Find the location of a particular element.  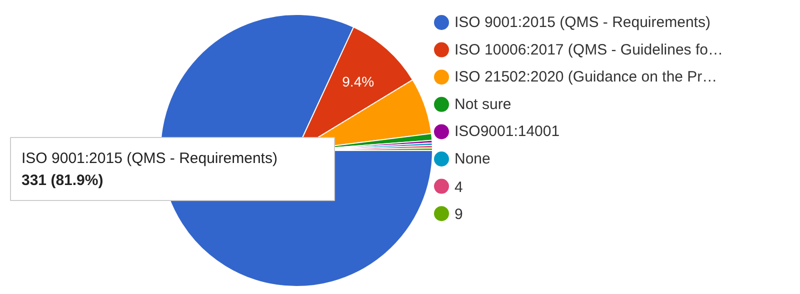

legend-label: ISO 9001:2015 (QMS - Requirements) is located at coordinates (582, 22).